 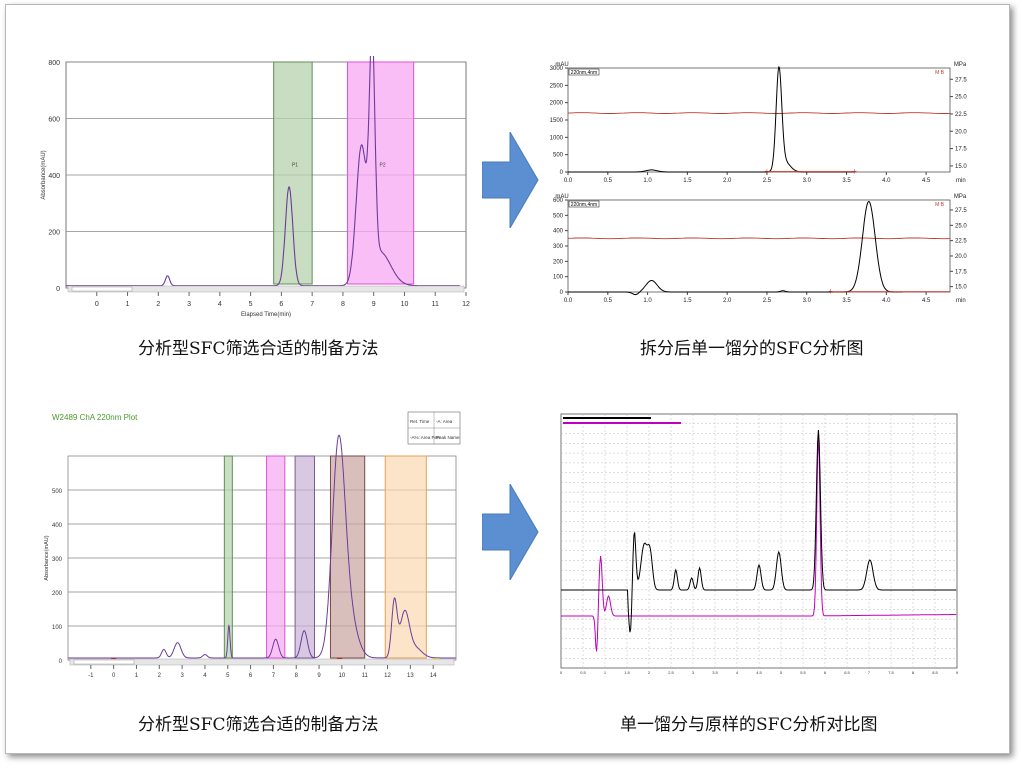 What do you see at coordinates (759, 531) in the screenshot?
I see `trace-black` at bounding box center [759, 531].